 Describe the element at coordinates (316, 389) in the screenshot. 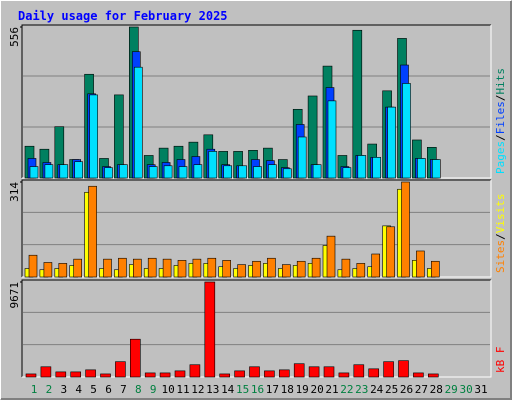

I see `x-tick-label: 20` at that location.